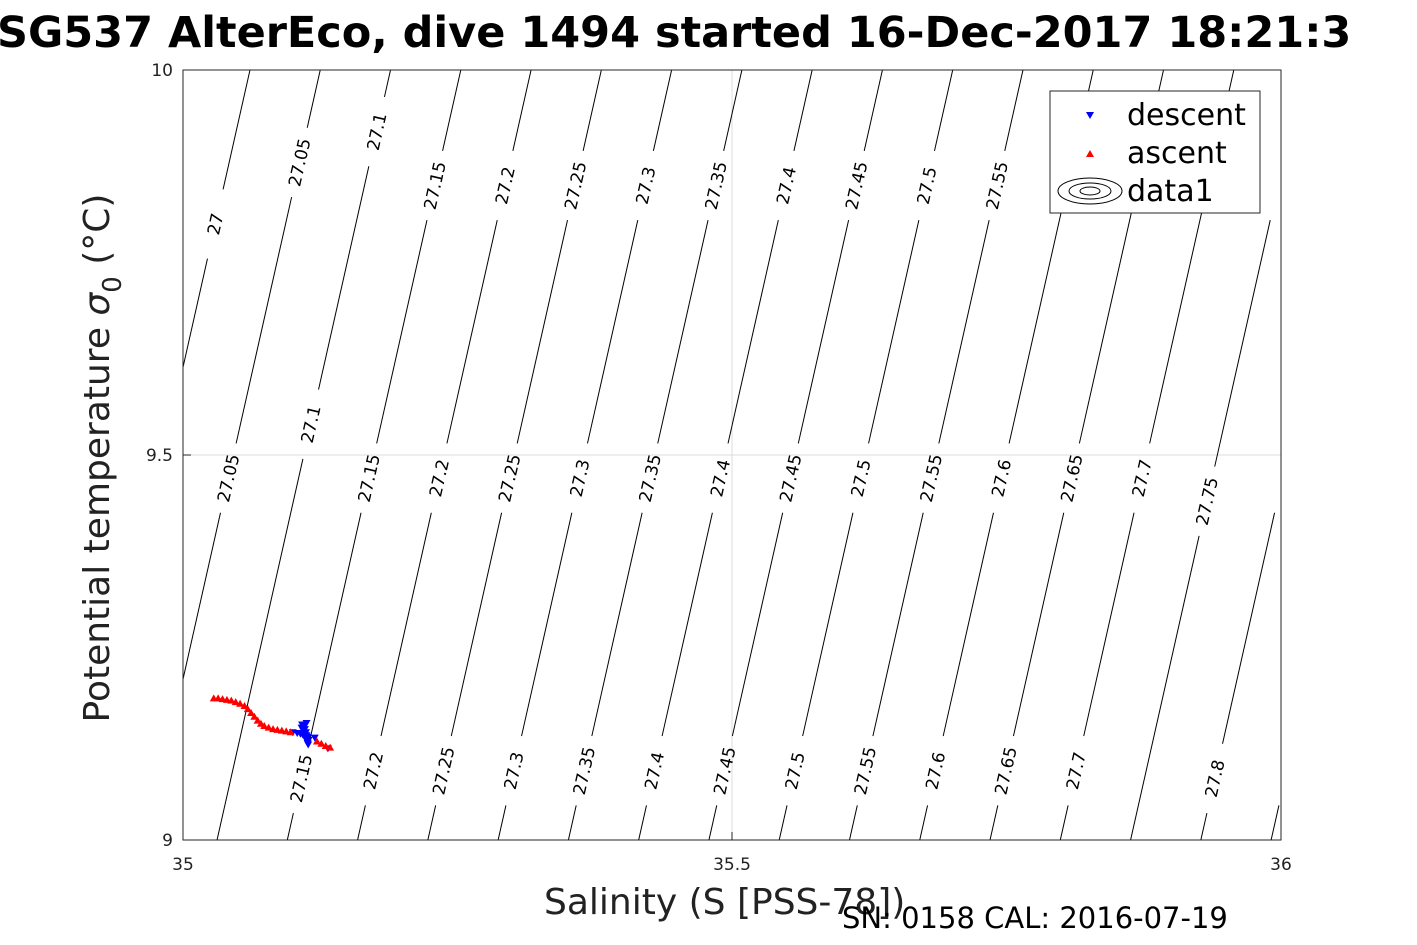  Describe the element at coordinates (159, 456) in the screenshot. I see `y-tick-label: 9.5` at that location.